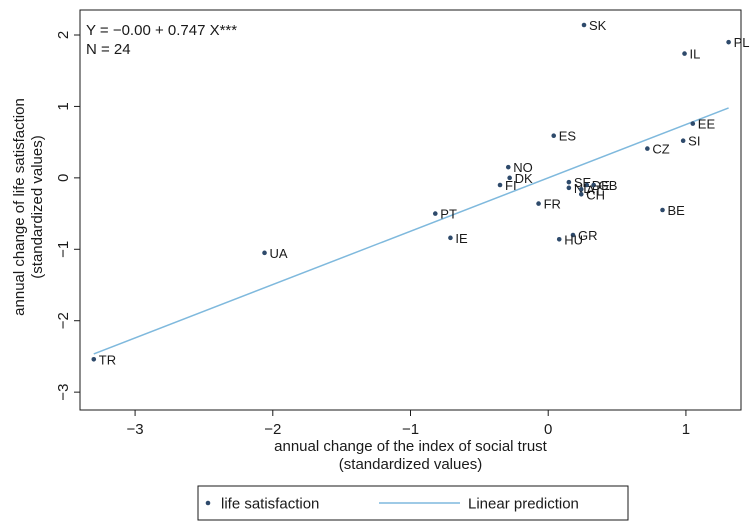  I want to click on point-label: CH, so click(595, 194).